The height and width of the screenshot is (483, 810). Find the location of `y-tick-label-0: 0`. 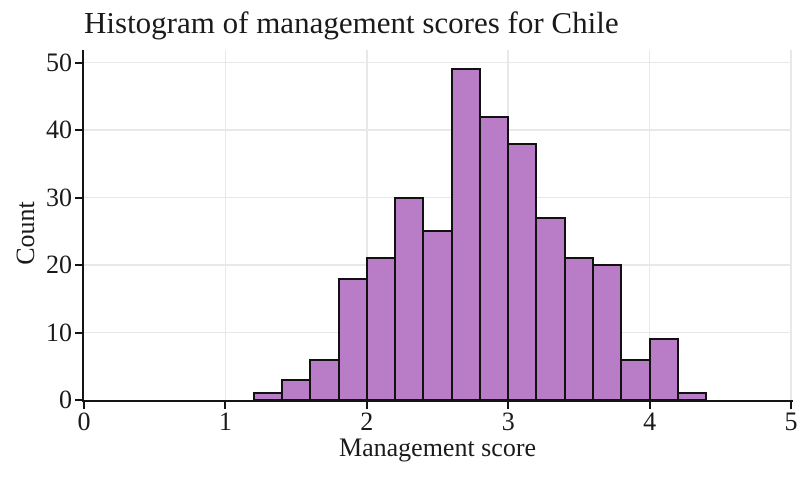

y-tick-label-0: 0 is located at coordinates (65, 399).